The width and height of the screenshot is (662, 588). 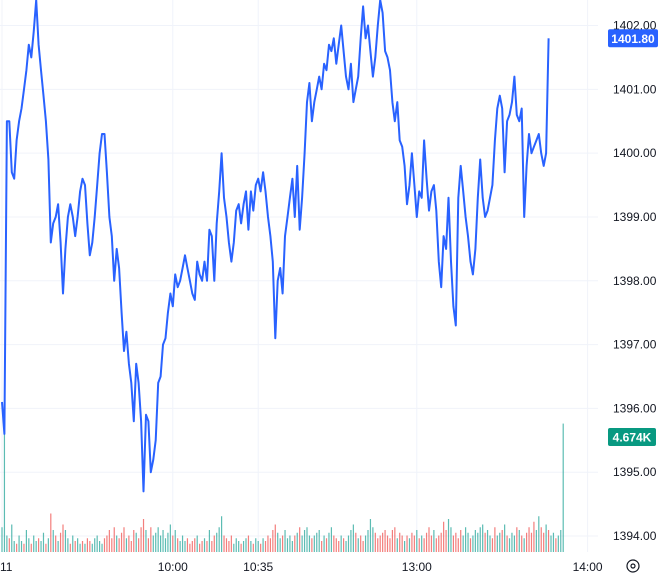 What do you see at coordinates (301, 567) in the screenshot?
I see `x-axis: 11 10:00 10:35 13:00 14:00` at bounding box center [301, 567].